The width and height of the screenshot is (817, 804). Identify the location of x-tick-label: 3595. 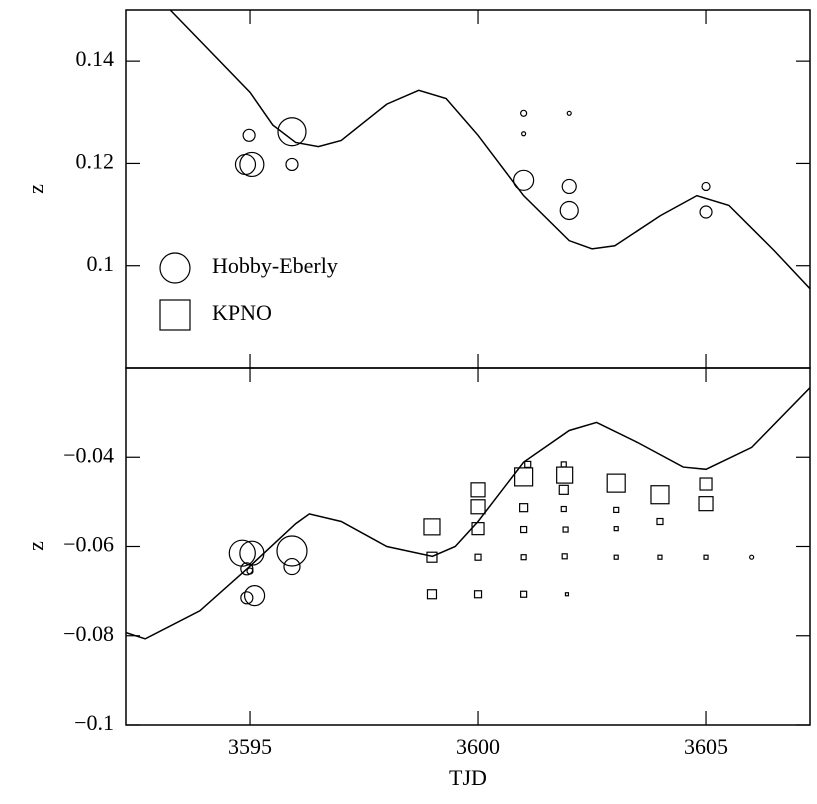
(250, 746).